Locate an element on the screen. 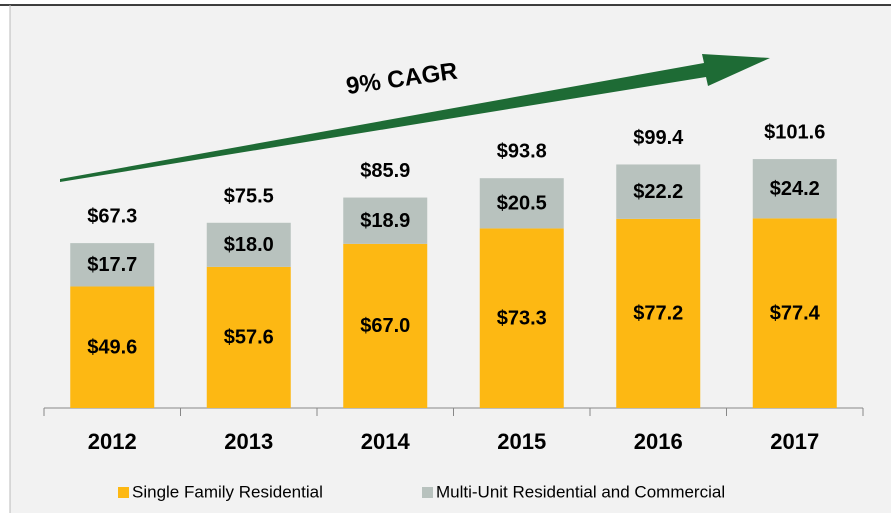 The height and width of the screenshot is (513, 891). total-label: $99.4 is located at coordinates (658, 138).